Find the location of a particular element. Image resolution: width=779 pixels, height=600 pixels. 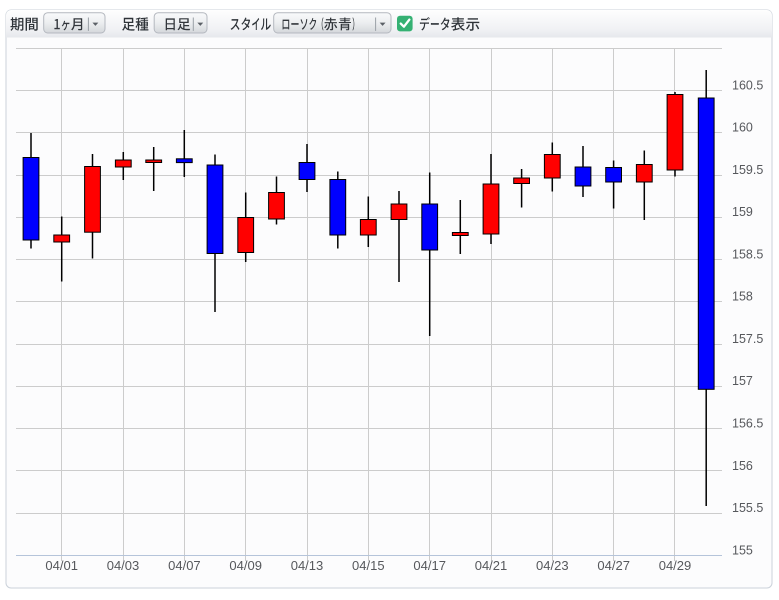

svg-text: 04/07 is located at coordinates (184, 565).